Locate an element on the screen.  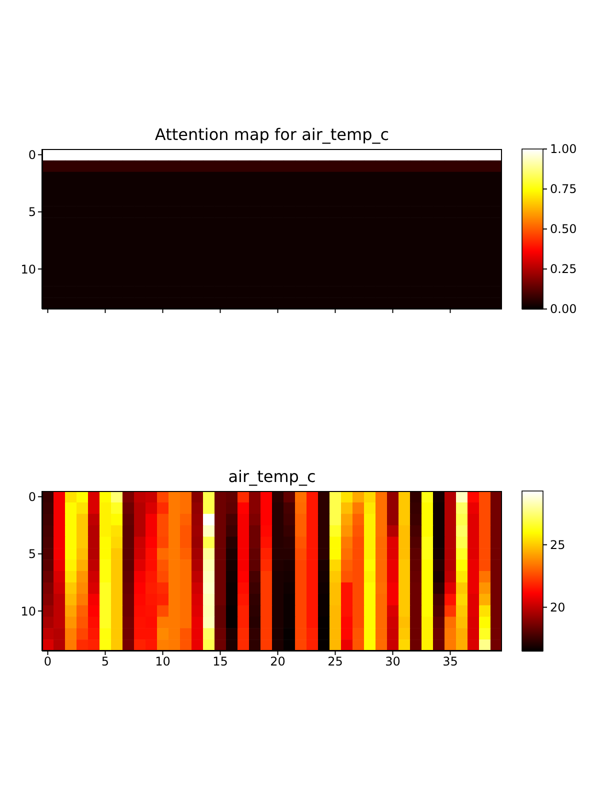
color-bar-label: 25 is located at coordinates (558, 545).